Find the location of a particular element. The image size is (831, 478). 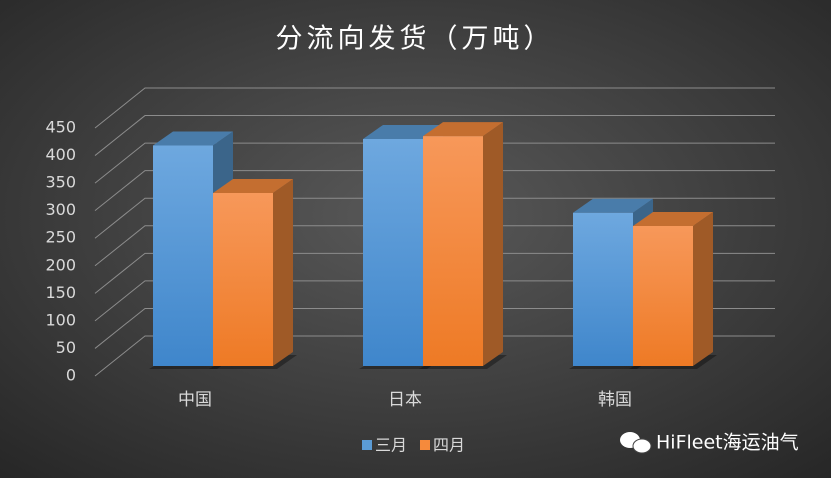

x-tick-label: 日本 is located at coordinates (405, 400).